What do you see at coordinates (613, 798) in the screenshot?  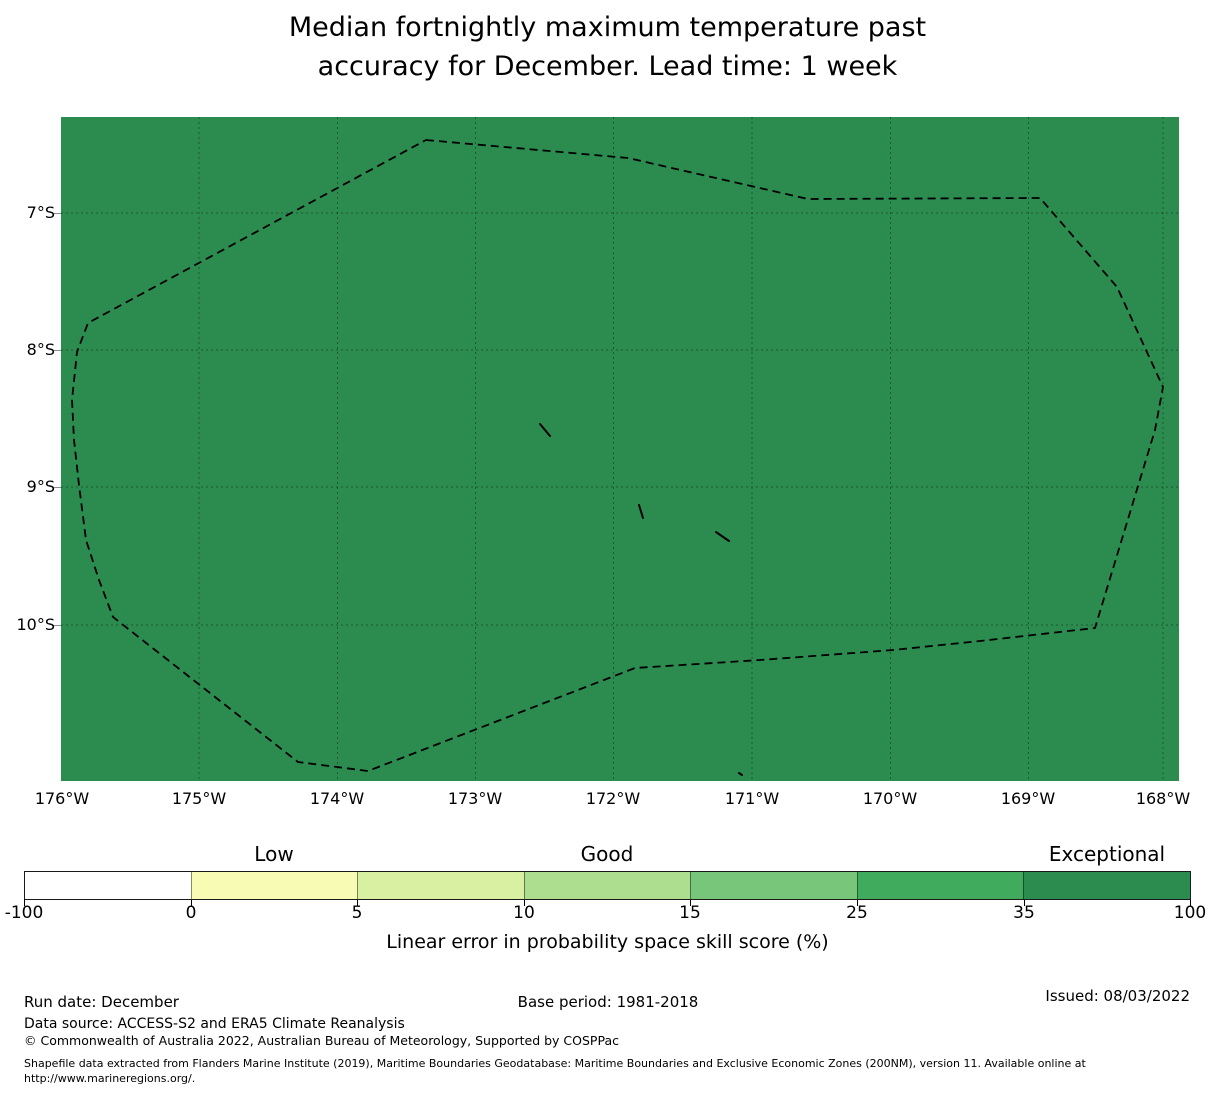 I see `x-tick-label: 172°W` at bounding box center [613, 798].